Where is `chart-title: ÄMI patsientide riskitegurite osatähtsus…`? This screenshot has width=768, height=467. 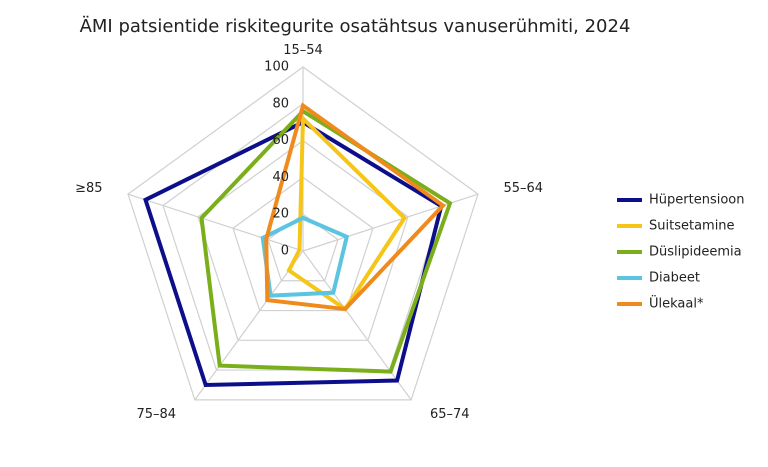 chart-title: ÄMI patsientide riskitegurite osatähtsus… is located at coordinates (355, 26).